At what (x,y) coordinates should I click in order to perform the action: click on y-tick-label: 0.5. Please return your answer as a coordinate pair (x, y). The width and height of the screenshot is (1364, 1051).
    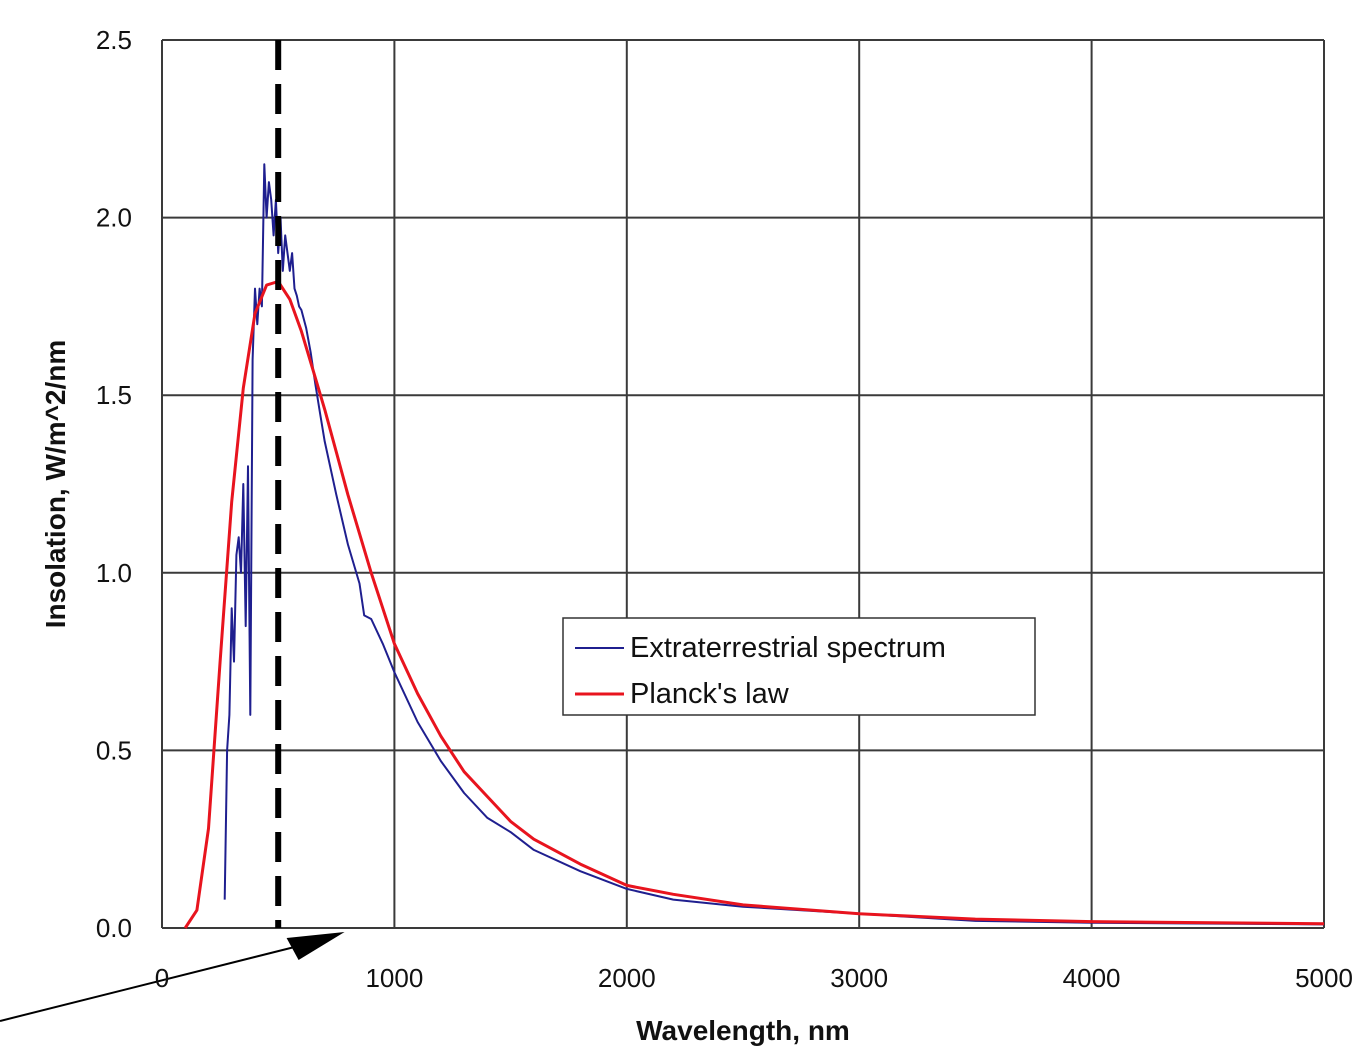
    Looking at the image, I should click on (114, 750).